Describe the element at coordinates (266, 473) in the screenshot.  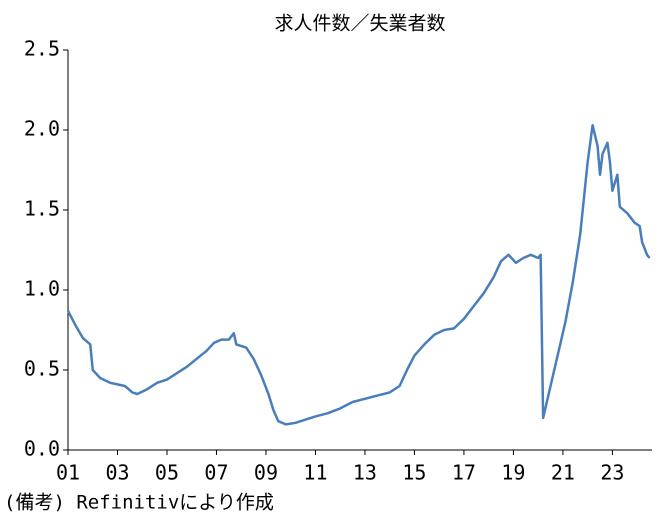
I see `x-tick-label: 09` at that location.